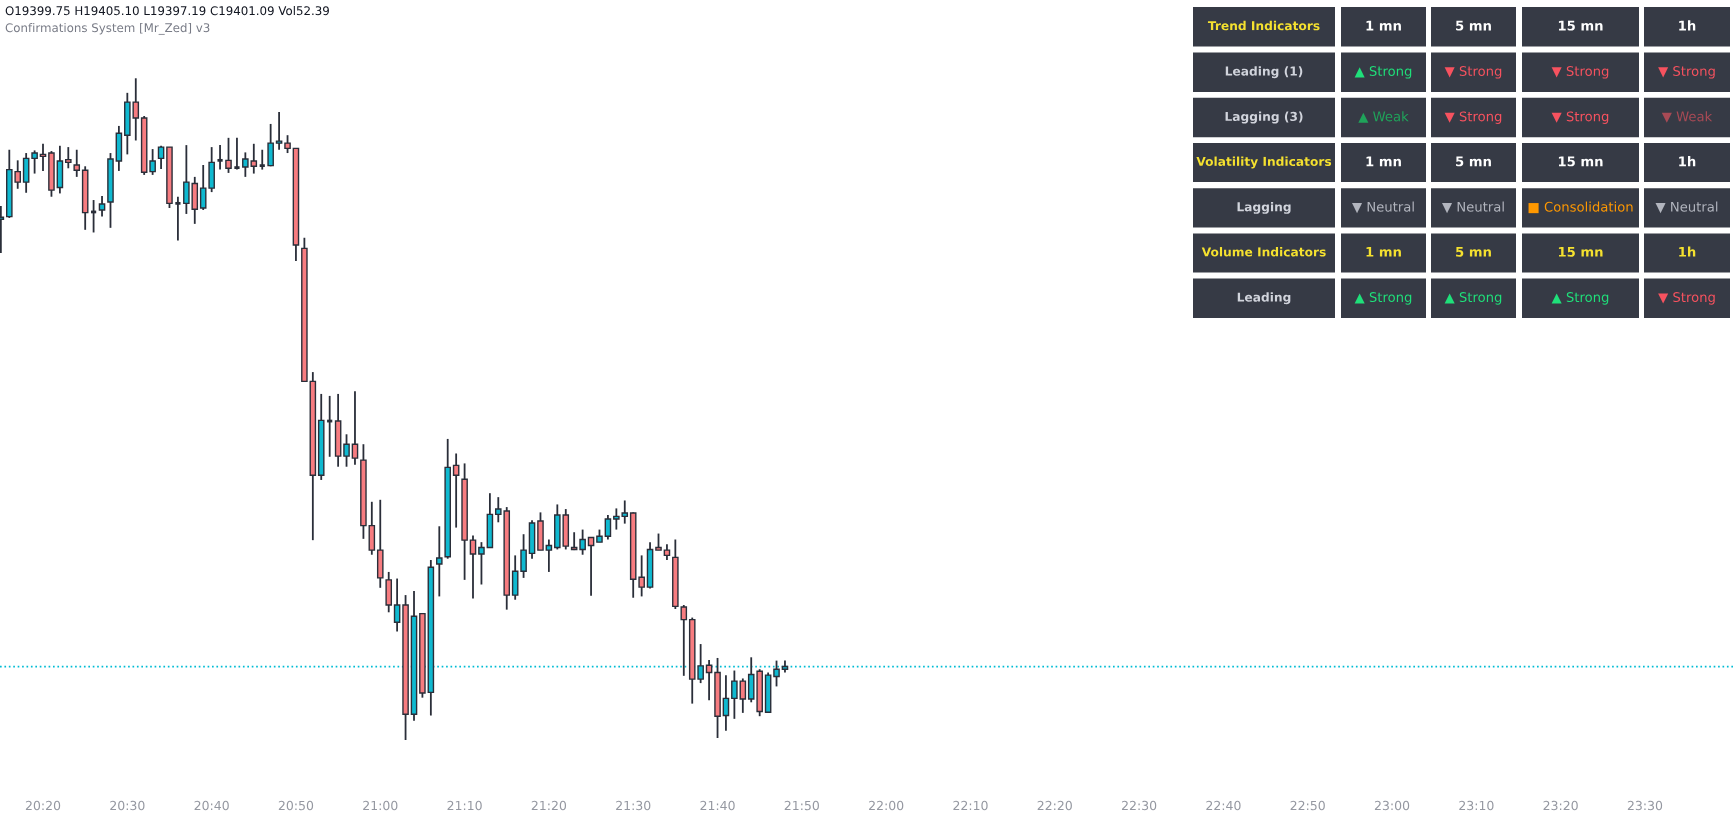  I want to click on x-tick-label: 21:40, so click(717, 805).